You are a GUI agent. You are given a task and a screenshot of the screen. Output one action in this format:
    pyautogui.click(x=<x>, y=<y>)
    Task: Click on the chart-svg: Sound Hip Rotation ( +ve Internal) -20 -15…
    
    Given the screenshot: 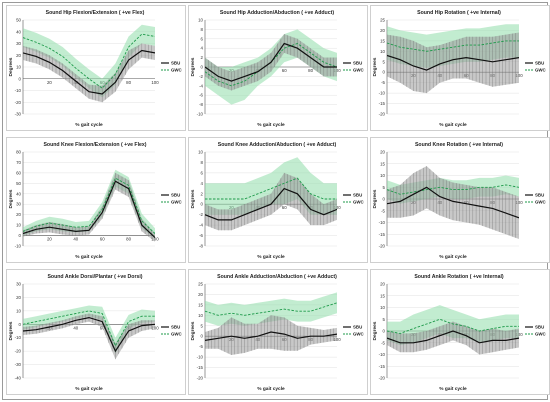 What is the action you would take?
    pyautogui.click(x=459, y=69)
    